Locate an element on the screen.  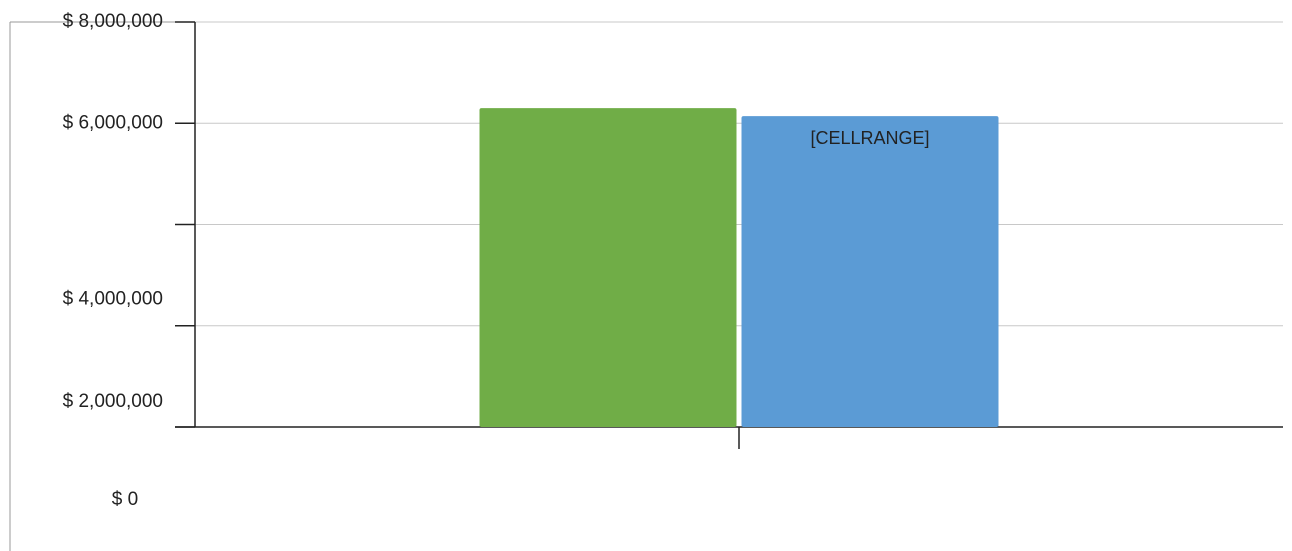
y-tick-label: $ 2,000,000 is located at coordinates (113, 401).